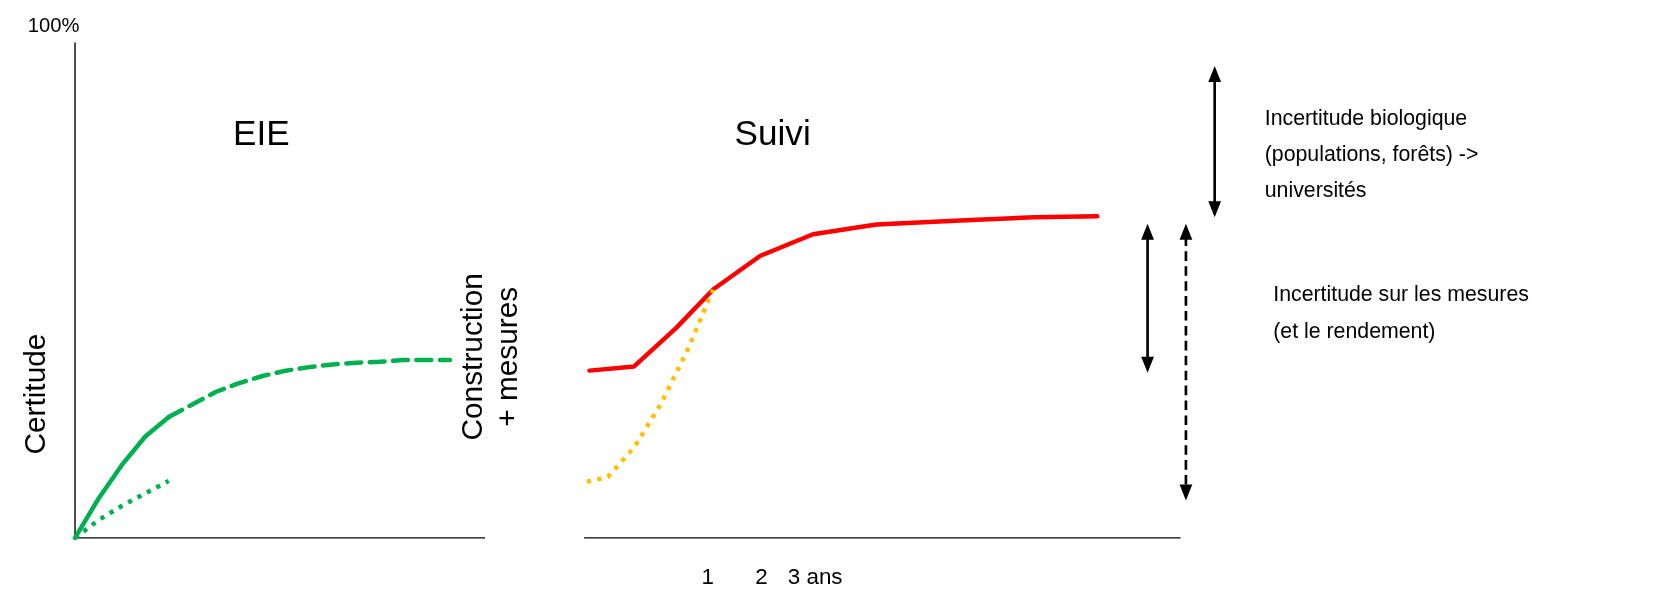 The height and width of the screenshot is (589, 1671). What do you see at coordinates (815, 576) in the screenshot?
I see `x-tick-label: 3 ans` at bounding box center [815, 576].